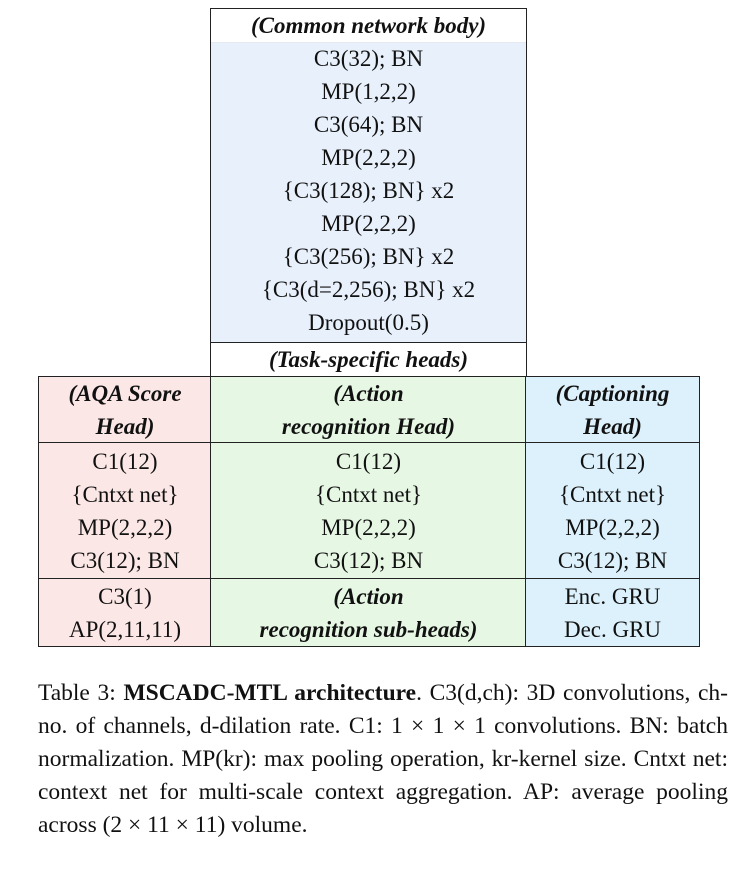 The image size is (736, 893). Describe the element at coordinates (368, 322) in the screenshot. I see `body-layer: Dropout(0.5)` at that location.